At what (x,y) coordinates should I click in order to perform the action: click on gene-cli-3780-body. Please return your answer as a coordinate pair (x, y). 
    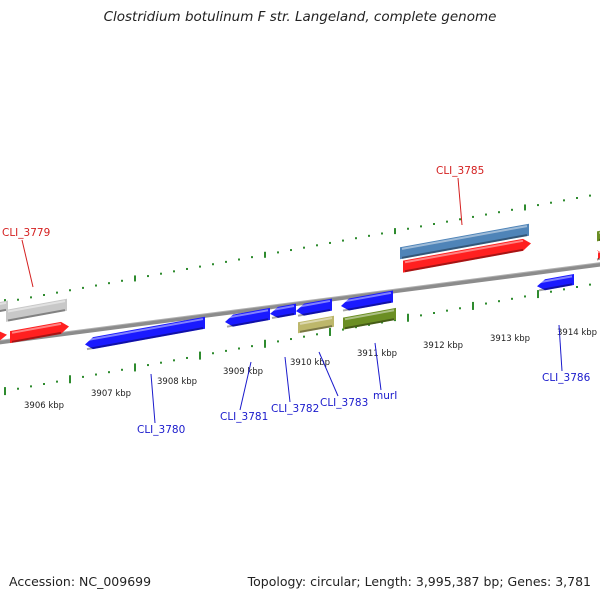
    Looking at the image, I should click on (145, 333).